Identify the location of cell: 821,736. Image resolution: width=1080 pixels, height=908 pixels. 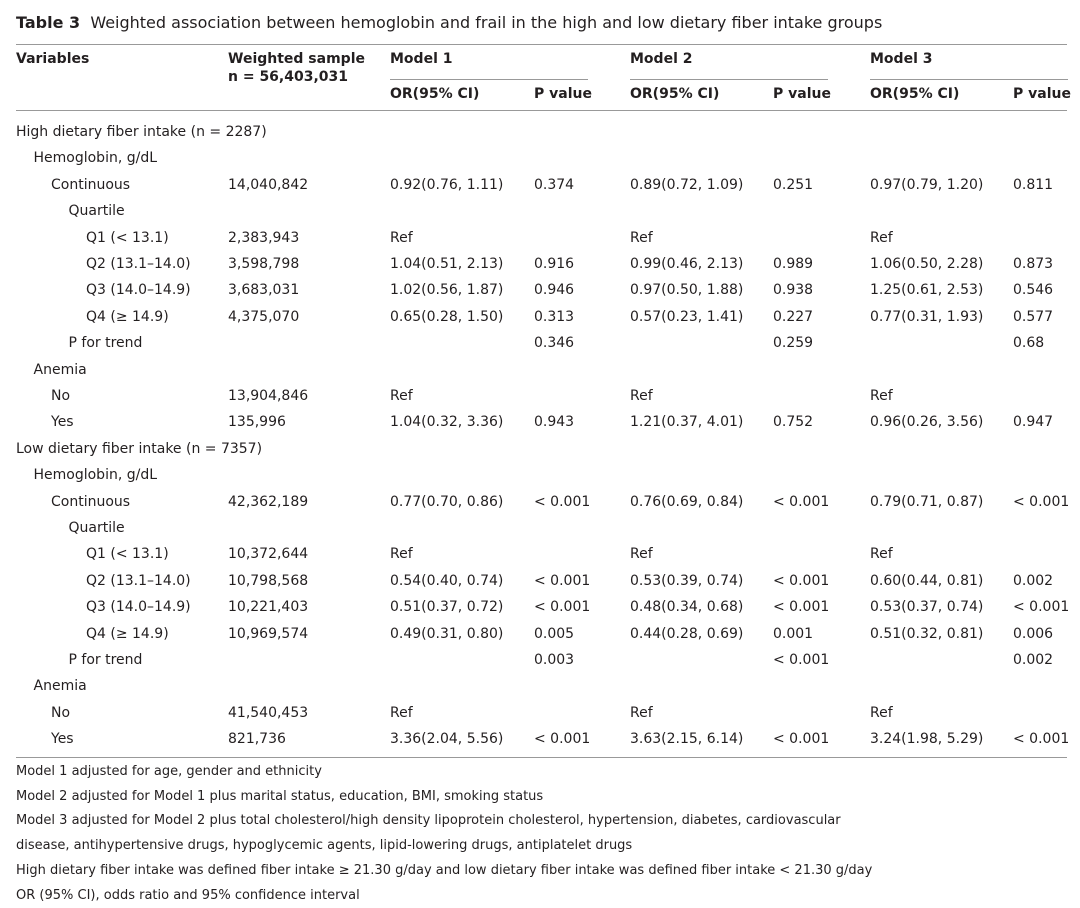
(257, 739).